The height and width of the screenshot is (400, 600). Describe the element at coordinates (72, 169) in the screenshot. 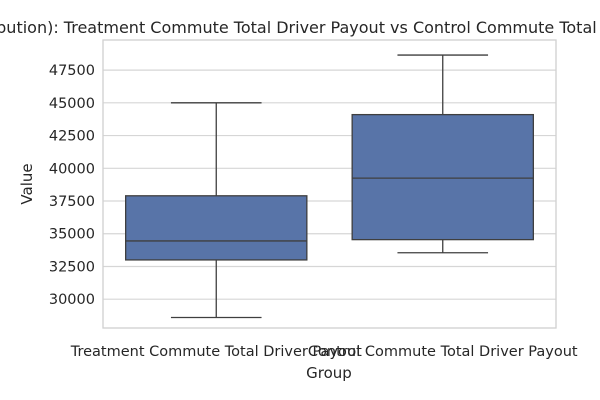

I see `y-tick-label: 40000` at that location.